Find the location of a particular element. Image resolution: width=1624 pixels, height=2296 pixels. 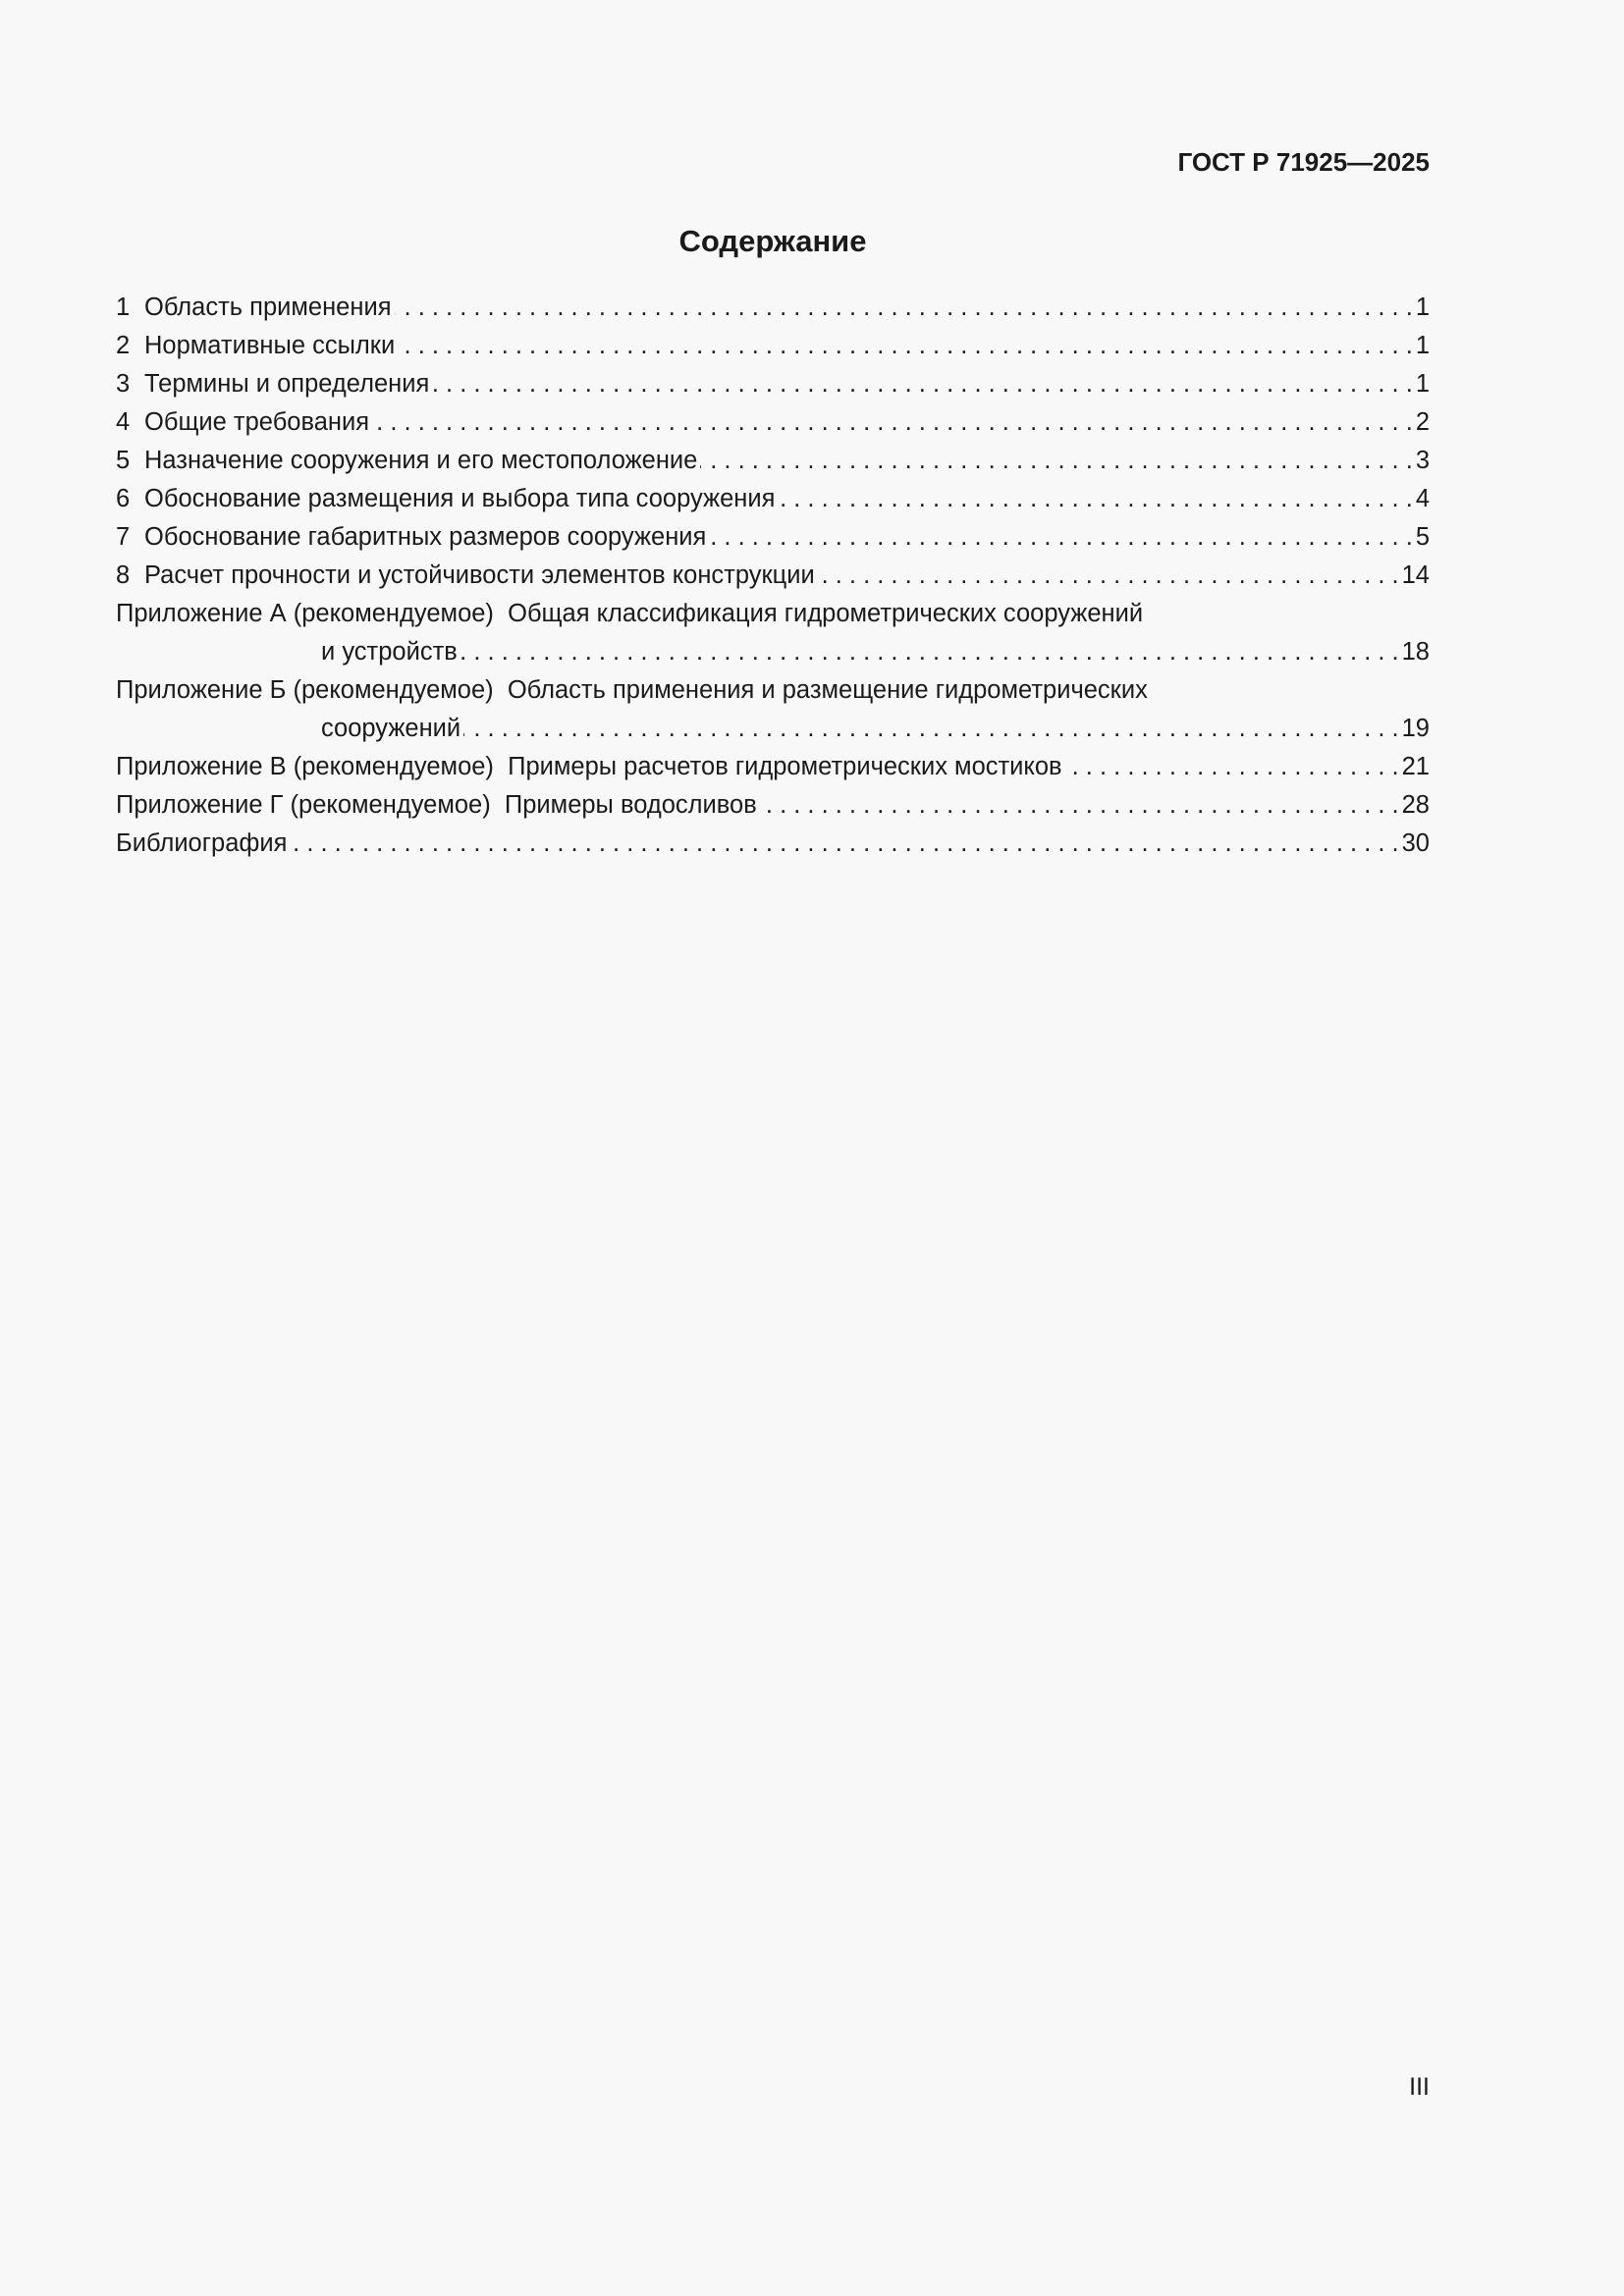

toc-entry: 4 Общие требования 2 is located at coordinates (773, 423).